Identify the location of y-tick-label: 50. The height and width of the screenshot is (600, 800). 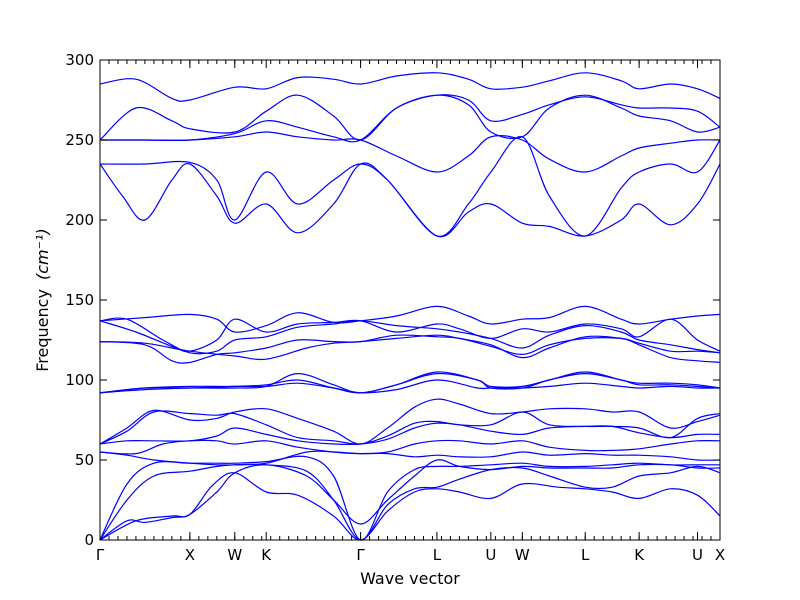
(84, 460).